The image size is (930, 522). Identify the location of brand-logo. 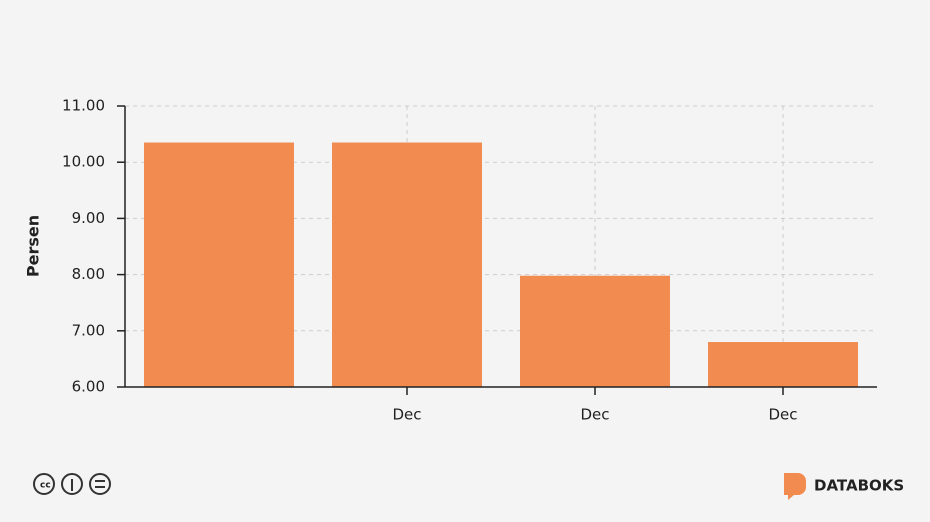
(795, 486).